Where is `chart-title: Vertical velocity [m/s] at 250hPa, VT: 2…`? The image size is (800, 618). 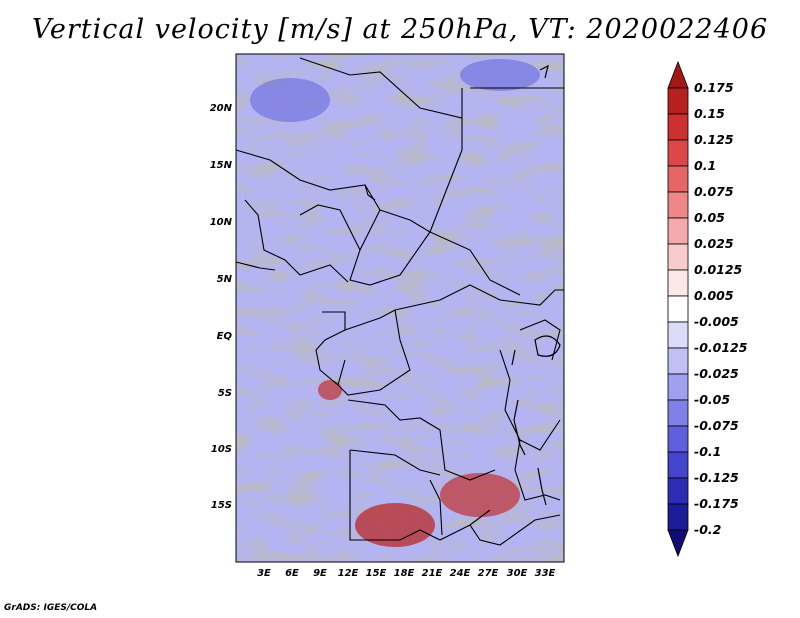
chart-title: Vertical velocity [m/s] at 250hPa, VT: 2… is located at coordinates (400, 29).